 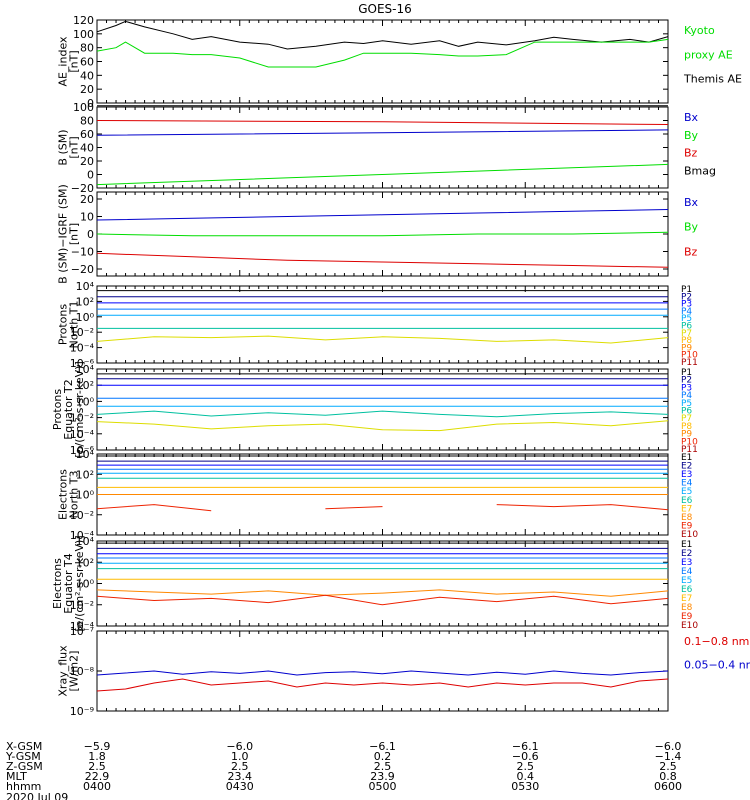 What do you see at coordinates (79, 409) in the screenshot?
I see `y-axis-label: [p/(cm²-s-sr-keV)]` at bounding box center [79, 409].